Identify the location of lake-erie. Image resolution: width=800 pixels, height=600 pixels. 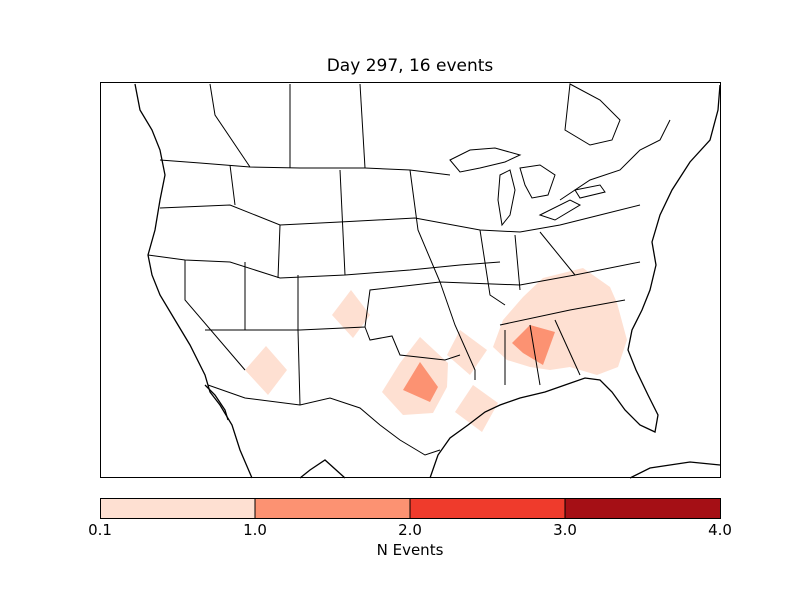
(560, 210).